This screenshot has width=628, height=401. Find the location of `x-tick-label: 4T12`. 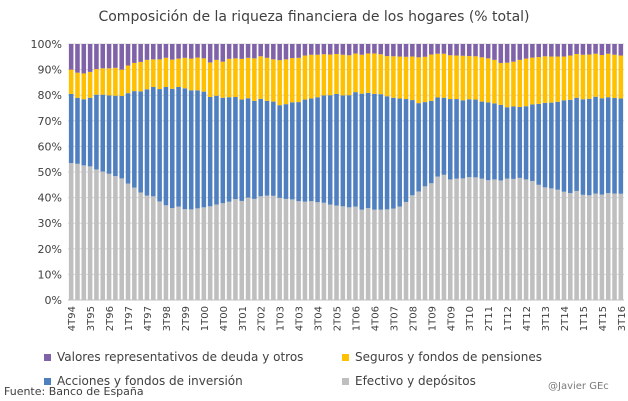

x-tick-label: 4T12 is located at coordinates (527, 318).